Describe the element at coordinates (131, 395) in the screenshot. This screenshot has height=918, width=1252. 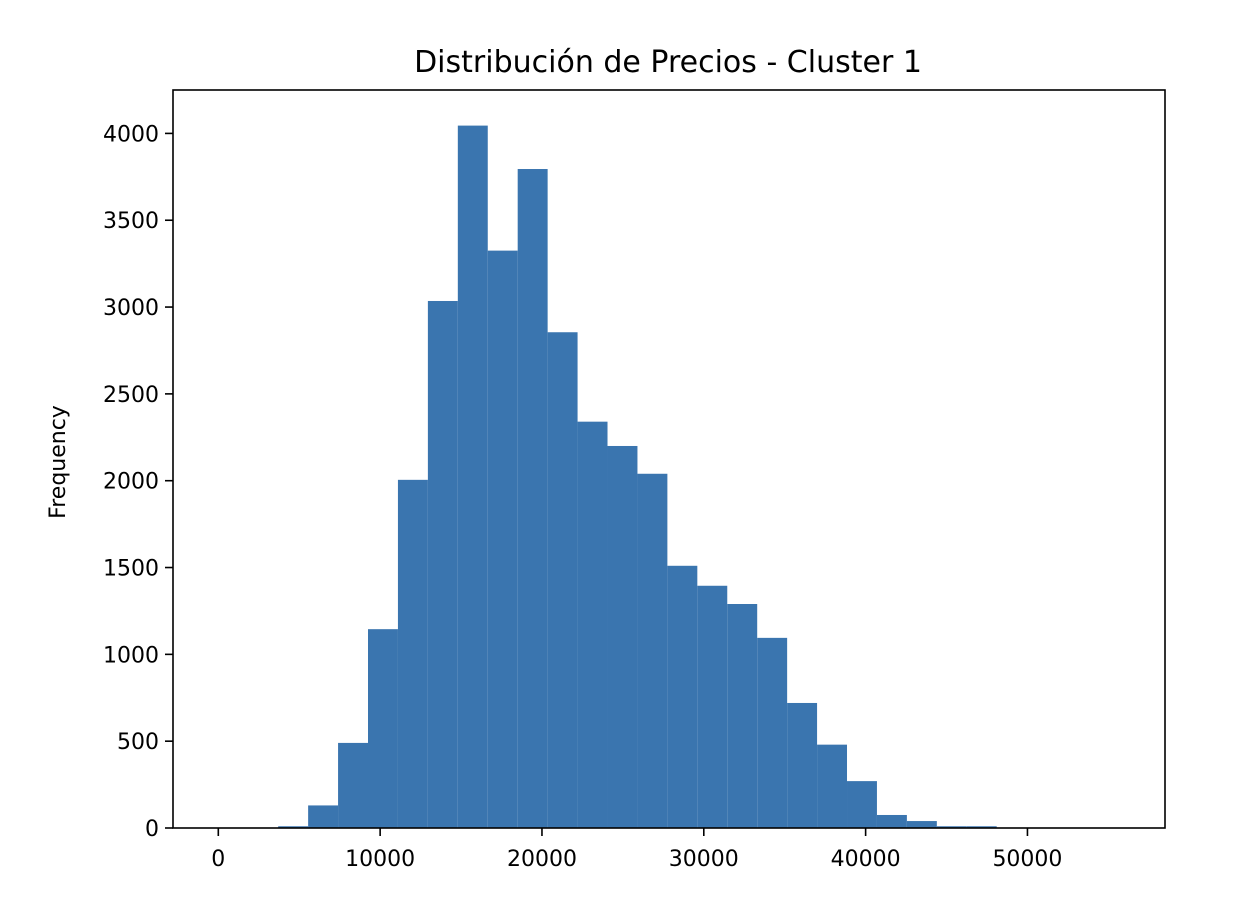
I see `y-tick-label: 2500` at that location.